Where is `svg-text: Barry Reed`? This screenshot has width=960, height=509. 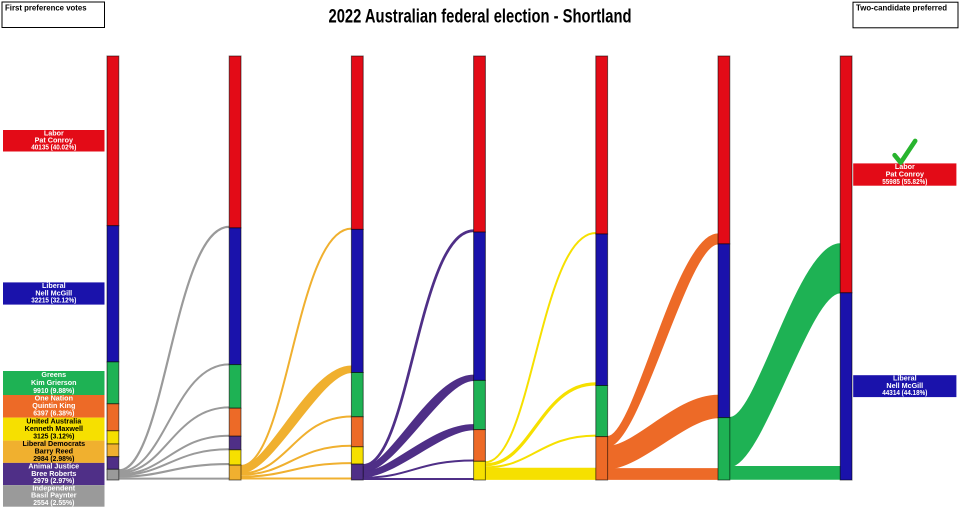
svg-text: Barry Reed is located at coordinates (54, 451).